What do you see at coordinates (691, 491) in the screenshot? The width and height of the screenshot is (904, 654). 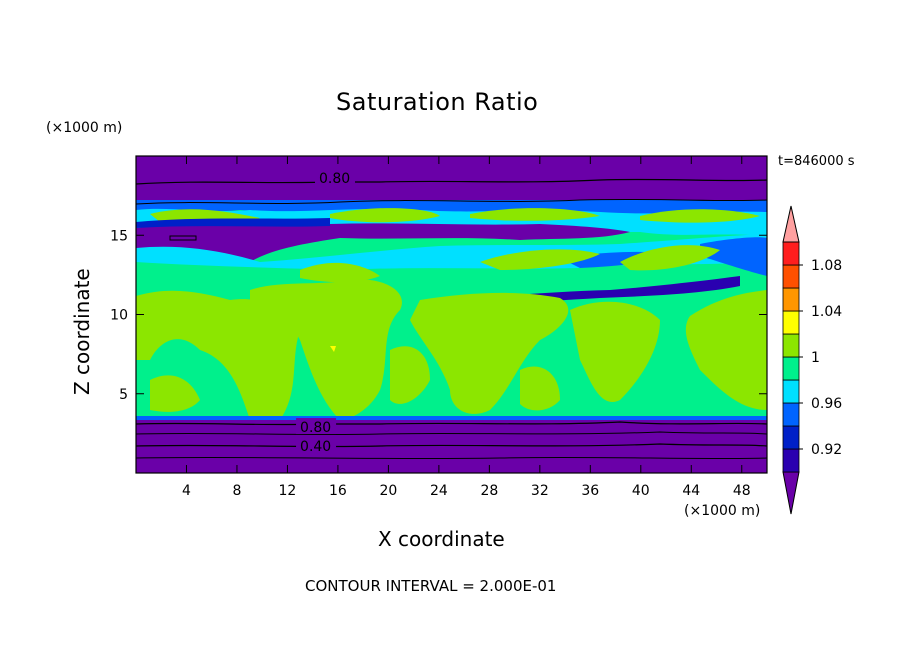 I see `x-tick-label: 44` at bounding box center [691, 491].